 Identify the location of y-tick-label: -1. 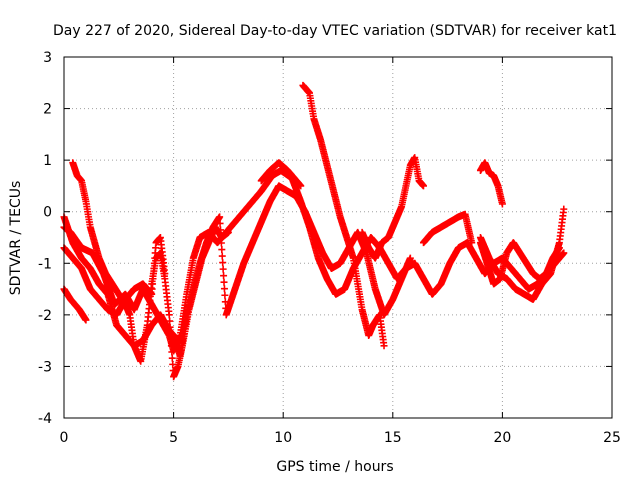
(45, 264).